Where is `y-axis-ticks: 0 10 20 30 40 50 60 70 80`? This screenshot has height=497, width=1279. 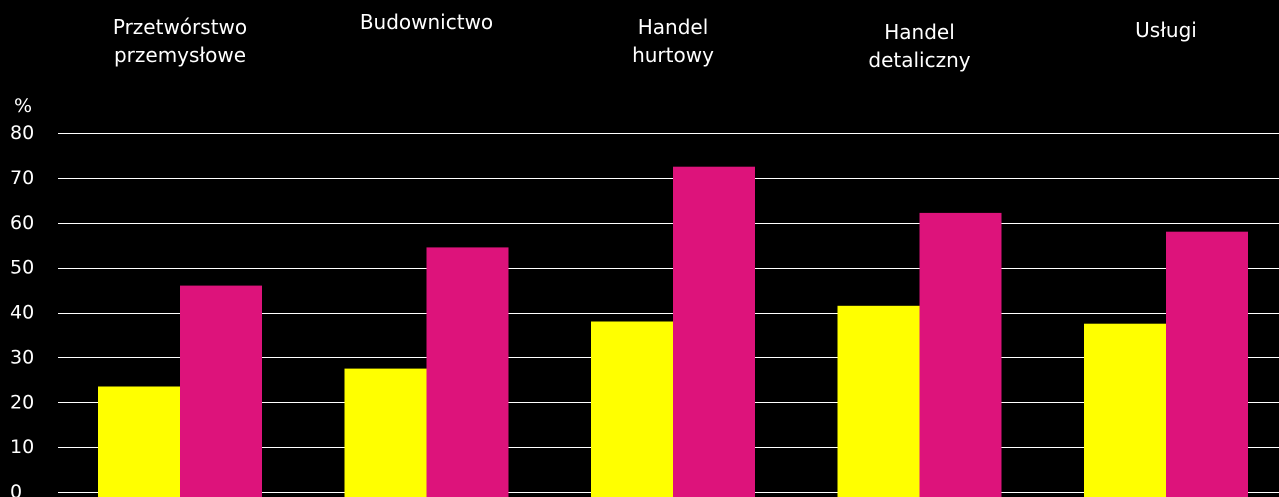 y-axis-ticks: 0 10 20 30 40 50 60 70 80 is located at coordinates (22, 309).